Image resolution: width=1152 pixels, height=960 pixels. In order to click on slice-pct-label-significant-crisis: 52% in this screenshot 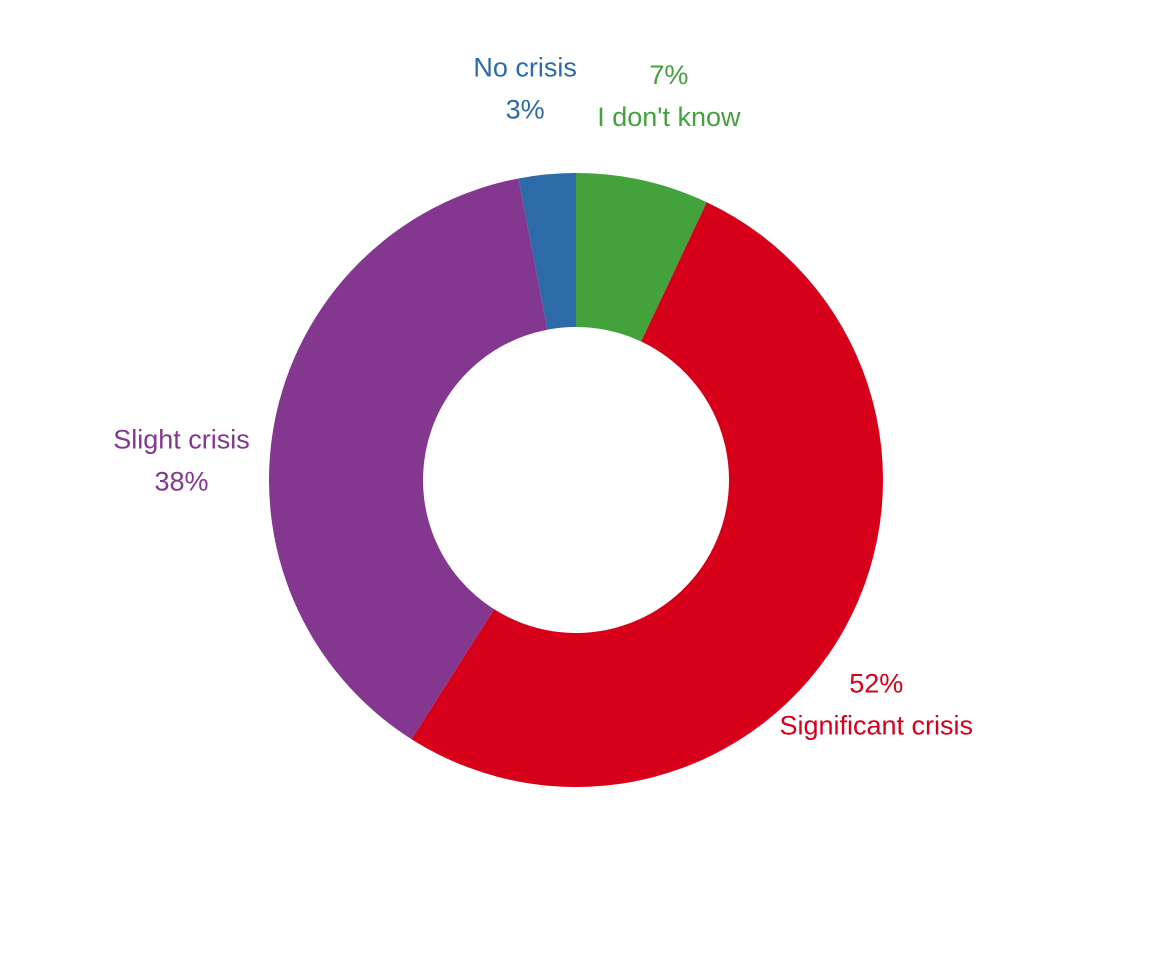, I will do `click(876, 684)`.